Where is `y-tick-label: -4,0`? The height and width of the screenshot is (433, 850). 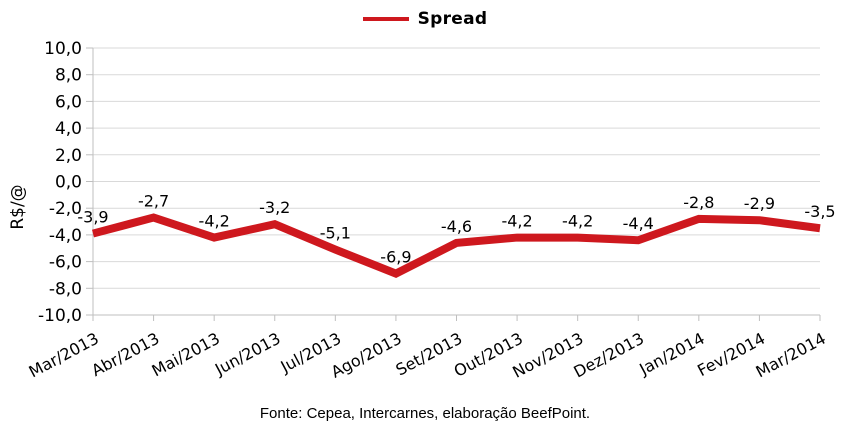
y-tick-label: -4,0 is located at coordinates (65, 236).